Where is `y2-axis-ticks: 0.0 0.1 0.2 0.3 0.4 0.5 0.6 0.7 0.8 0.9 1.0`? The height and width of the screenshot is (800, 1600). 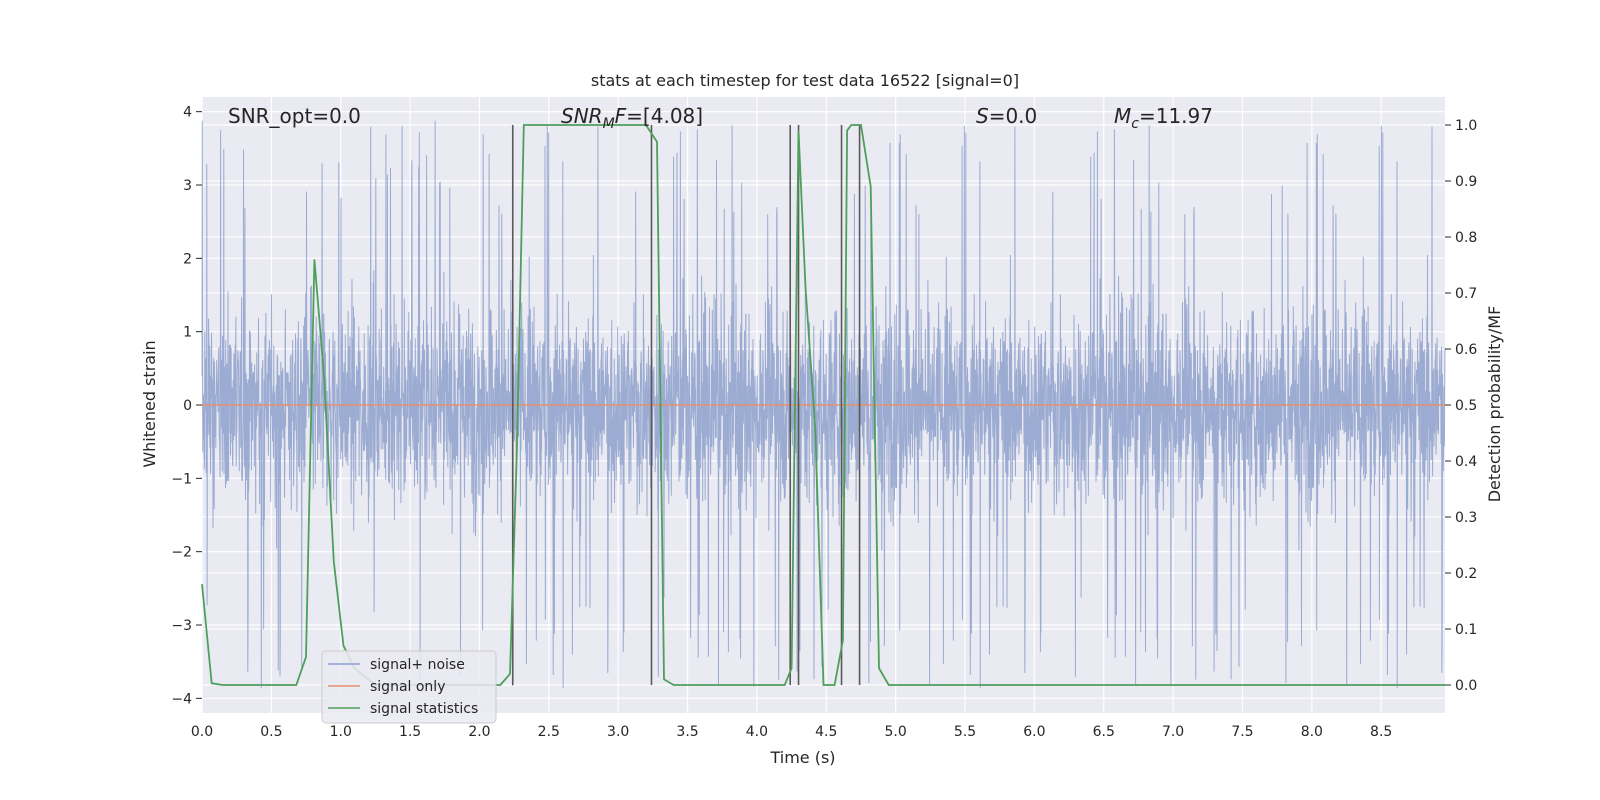 y2-axis-ticks: 0.0 0.1 0.2 0.3 0.4 0.5 0.6 0.7 0.8 0.9 1.0 is located at coordinates (1461, 406).